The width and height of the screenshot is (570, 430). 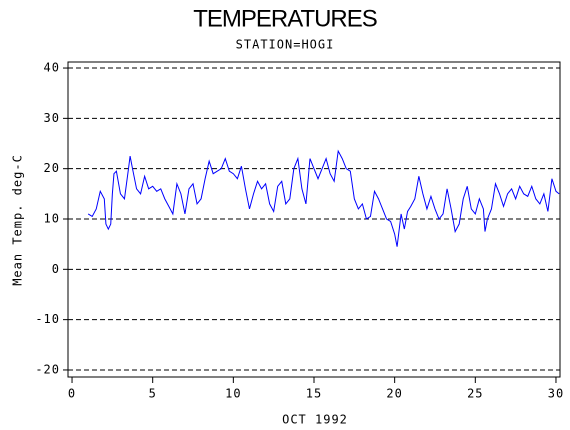 What do you see at coordinates (285, 18) in the screenshot?
I see `chart-title: TEMPERATURES` at bounding box center [285, 18].